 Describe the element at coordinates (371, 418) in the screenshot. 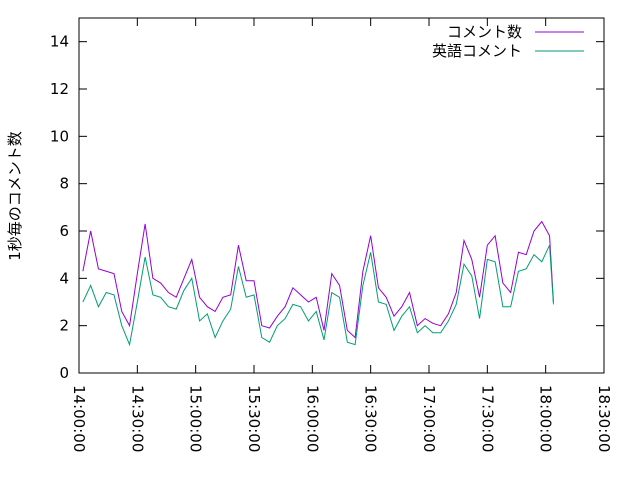

I see `x-tick-label: 16:30:00` at that location.